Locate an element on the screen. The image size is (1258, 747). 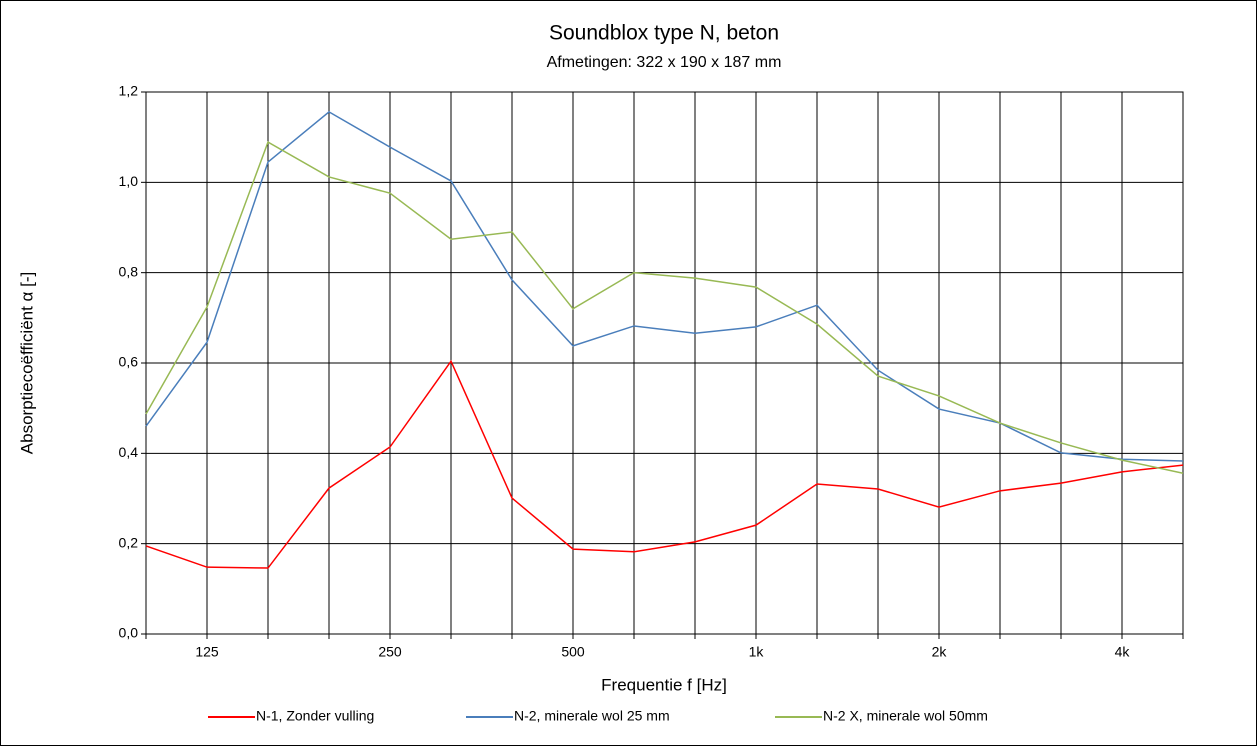
y-tick-label: 0,8 is located at coordinates (129, 271).